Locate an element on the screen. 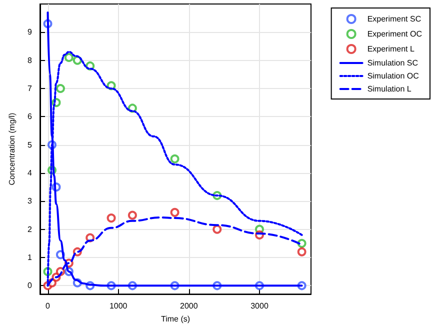  y-tick-label: 7 is located at coordinates (30, 88).